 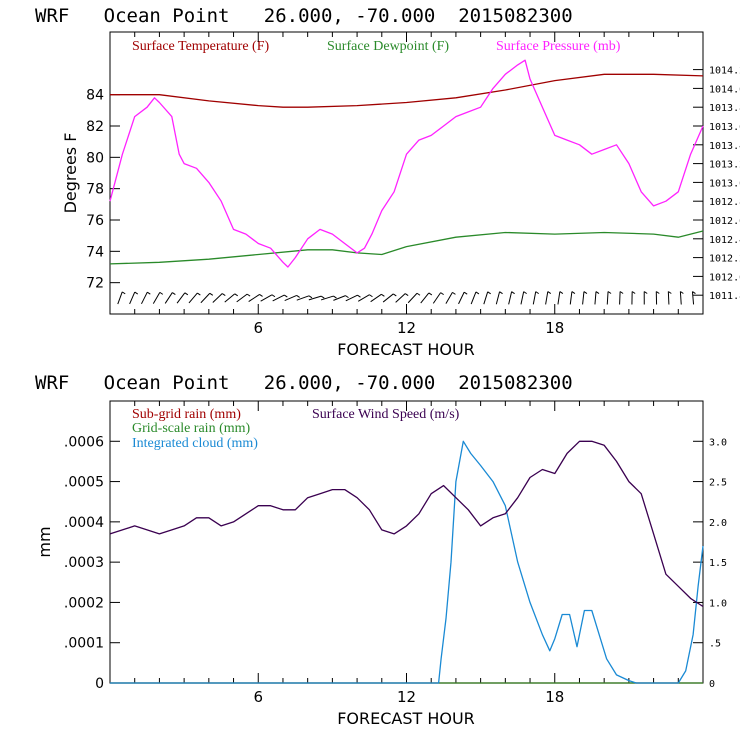 What do you see at coordinates (95, 284) in the screenshot?
I see `y-left-tick-label: 72` at bounding box center [95, 284].